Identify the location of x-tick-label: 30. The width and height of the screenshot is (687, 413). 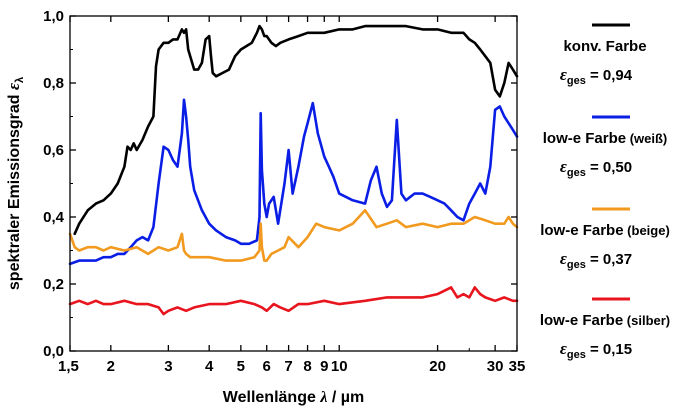
(495, 366).